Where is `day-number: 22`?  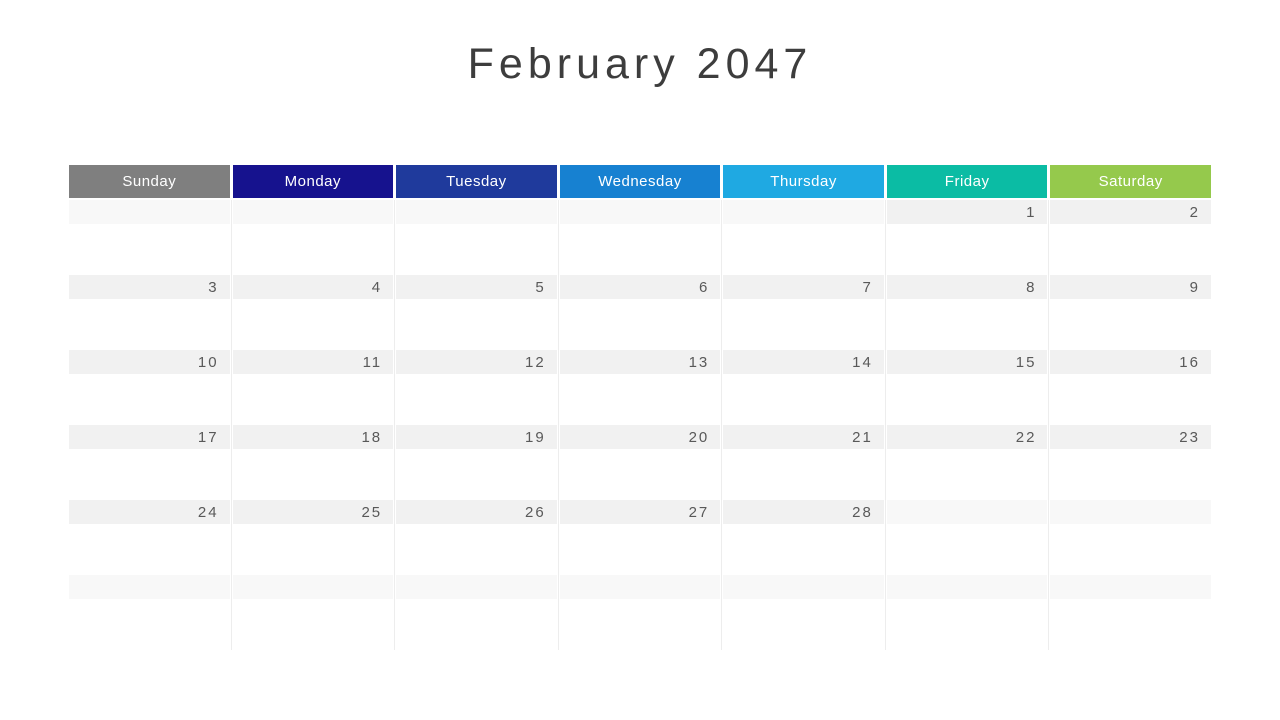
day-number: 22 is located at coordinates (1026, 437).